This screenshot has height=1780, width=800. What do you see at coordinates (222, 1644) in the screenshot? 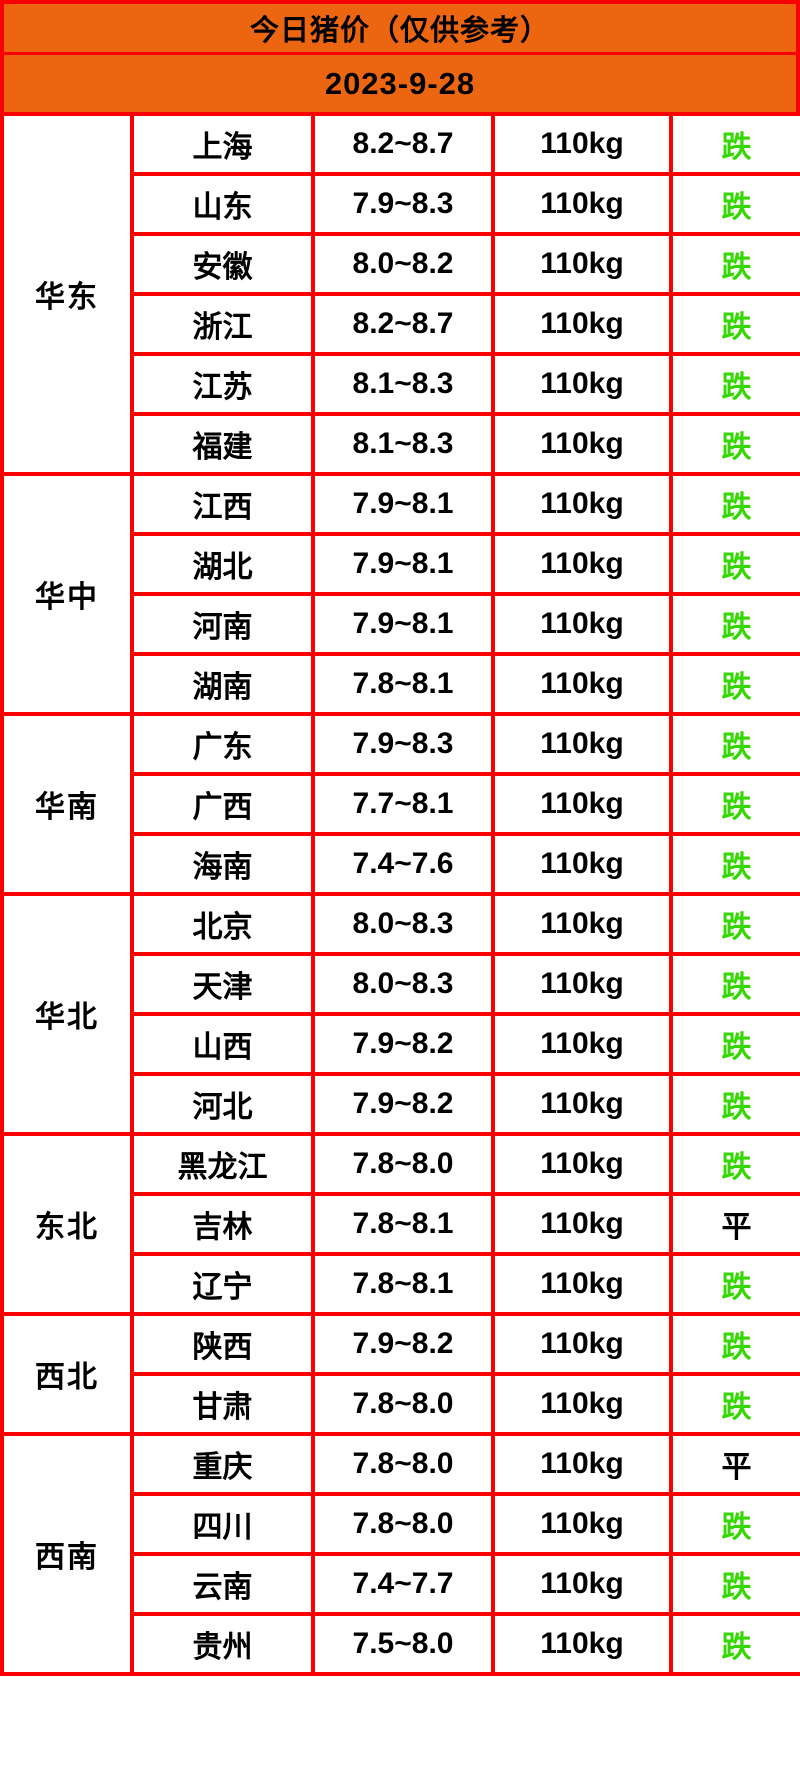
I see `province-cell: 贵州` at bounding box center [222, 1644].